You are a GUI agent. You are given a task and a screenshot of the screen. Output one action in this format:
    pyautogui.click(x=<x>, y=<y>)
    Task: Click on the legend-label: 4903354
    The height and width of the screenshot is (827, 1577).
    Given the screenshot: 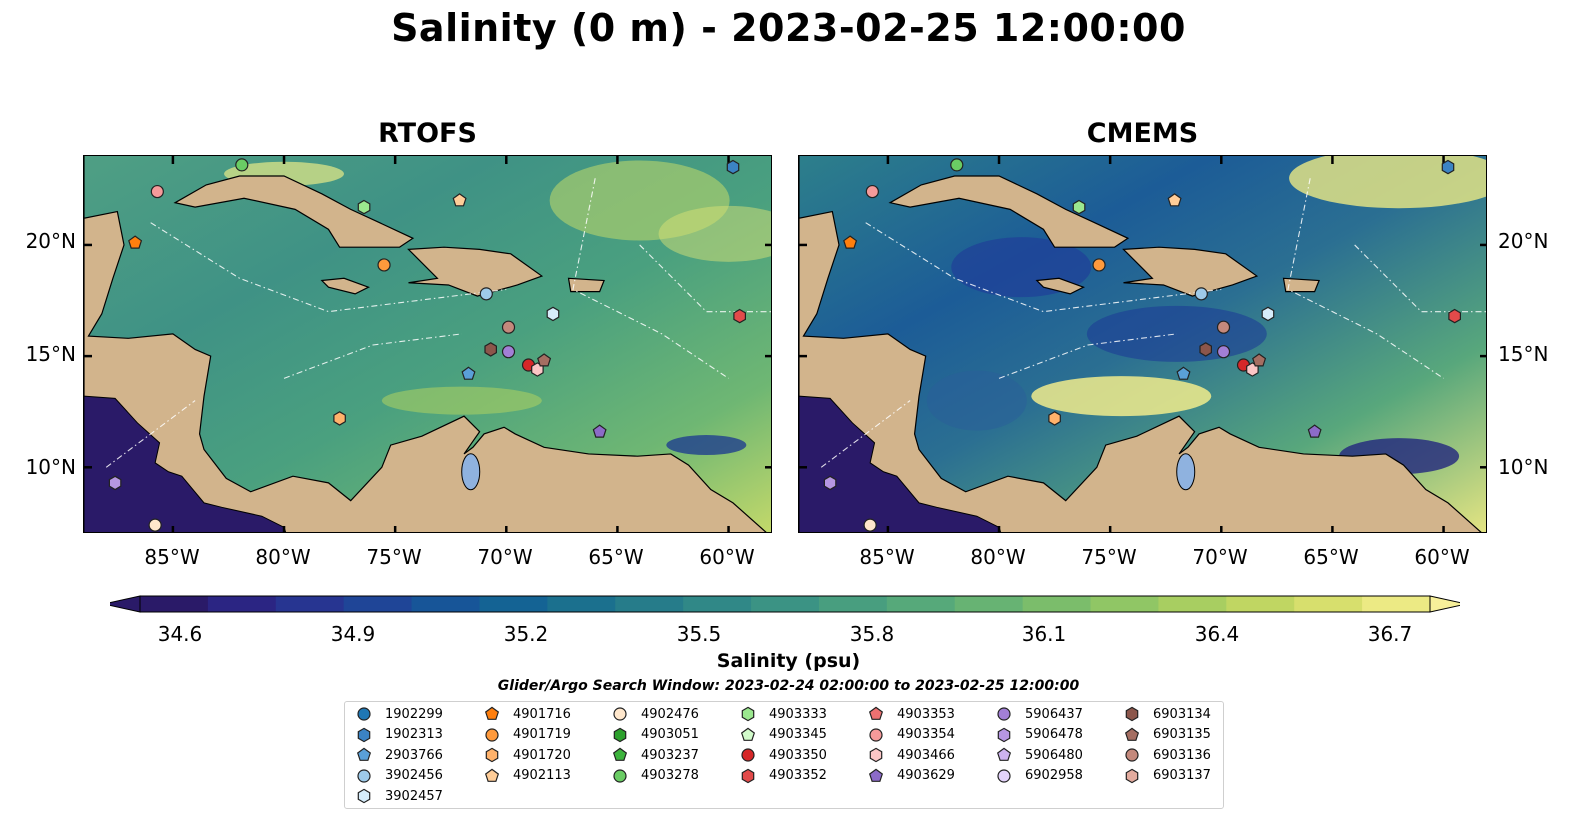 What is the action you would take?
    pyautogui.click(x=926, y=734)
    